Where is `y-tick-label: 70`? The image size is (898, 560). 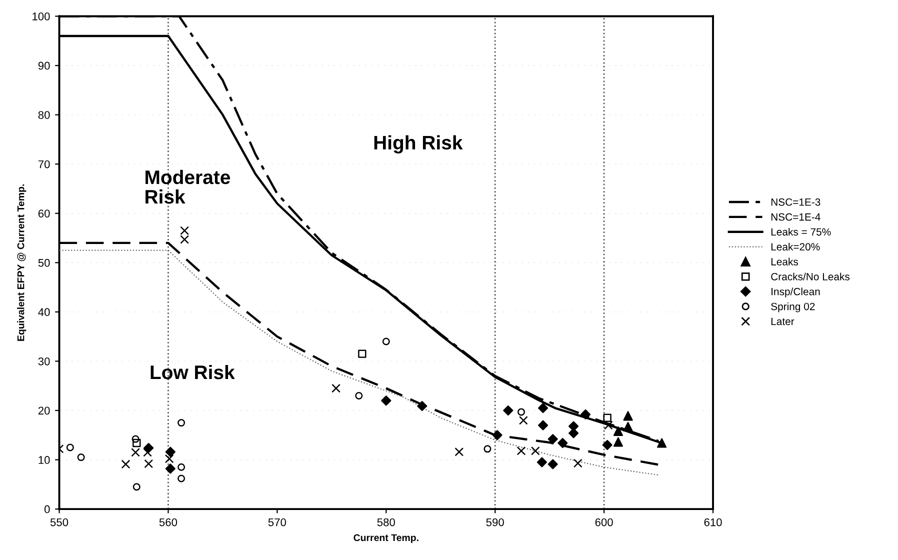 y-tick-label: 70 is located at coordinates (44, 164).